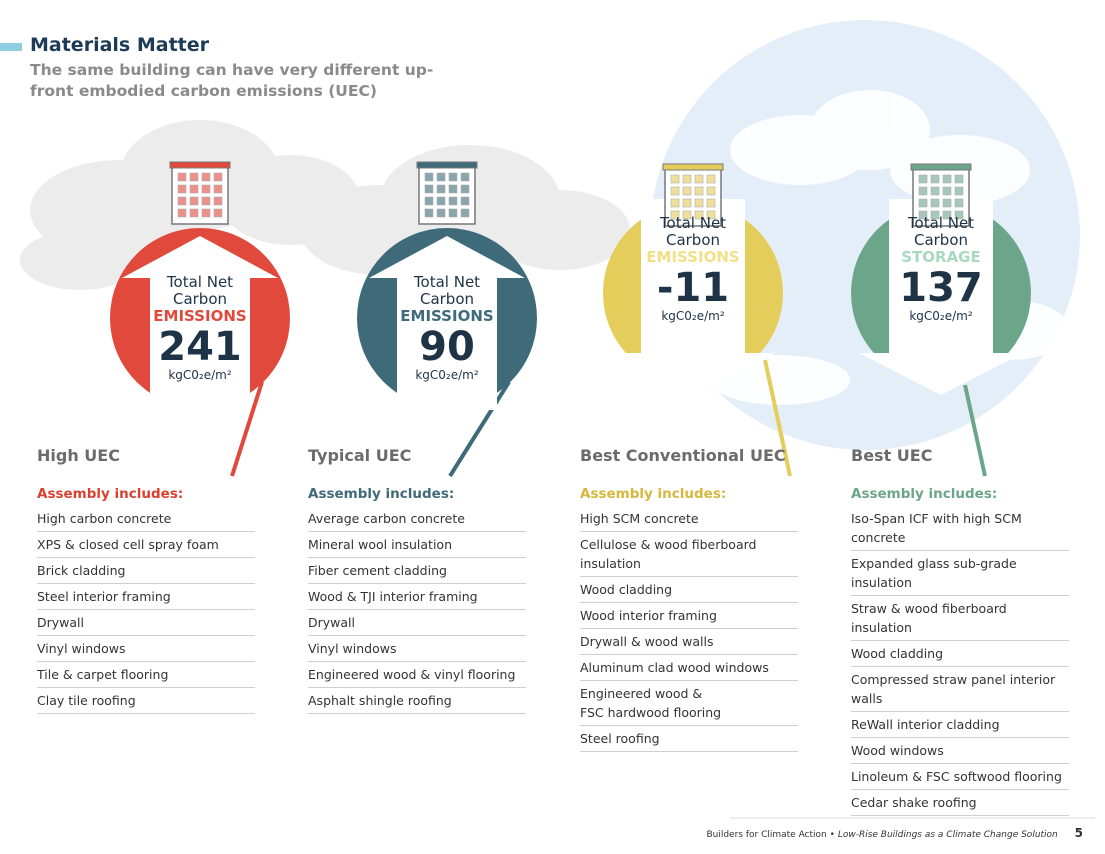  I want to click on badge-text: Total Net Carbon STORAGE 137 kgC0₂e/m², so click(941, 269).